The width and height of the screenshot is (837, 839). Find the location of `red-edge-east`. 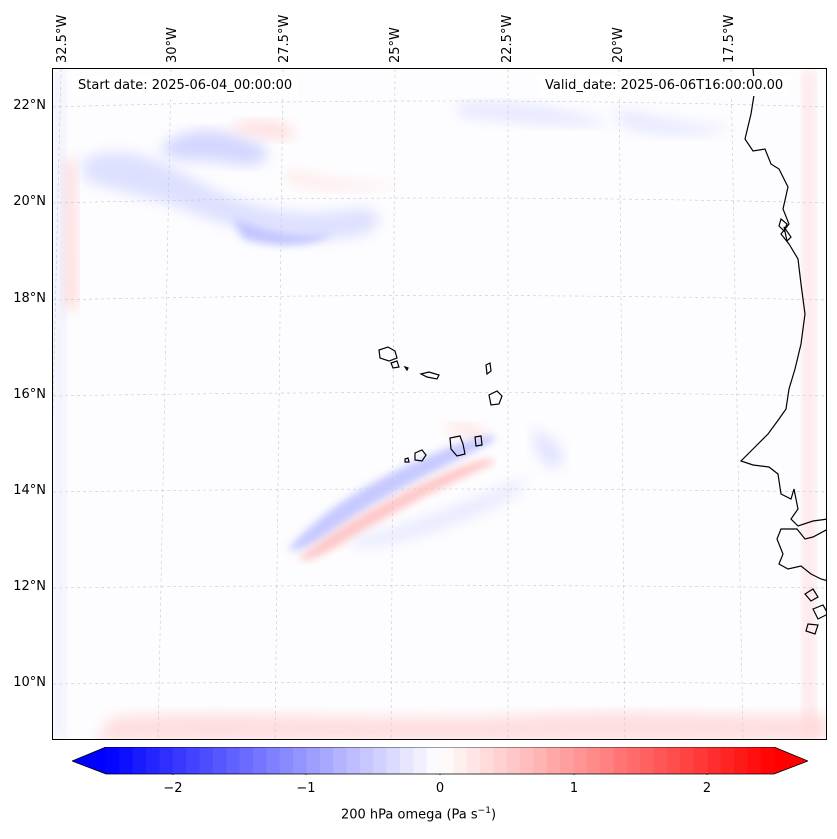

red-edge-east is located at coordinates (809, 404).